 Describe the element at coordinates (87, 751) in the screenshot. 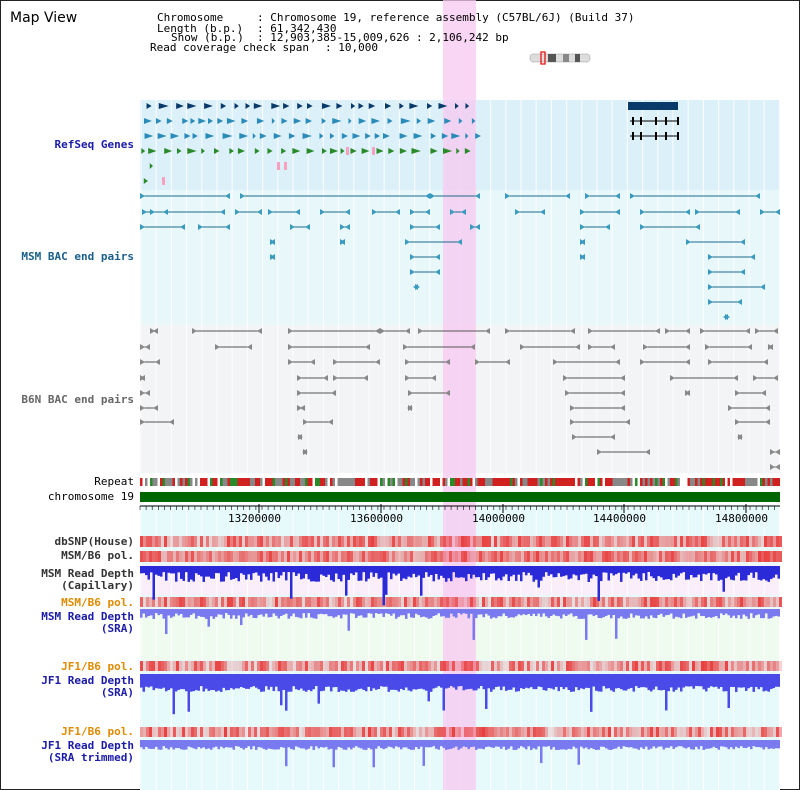

I see `track-label-jf1-depth-trimmed: JF1 Read Depth (SRA trimmed)` at that location.